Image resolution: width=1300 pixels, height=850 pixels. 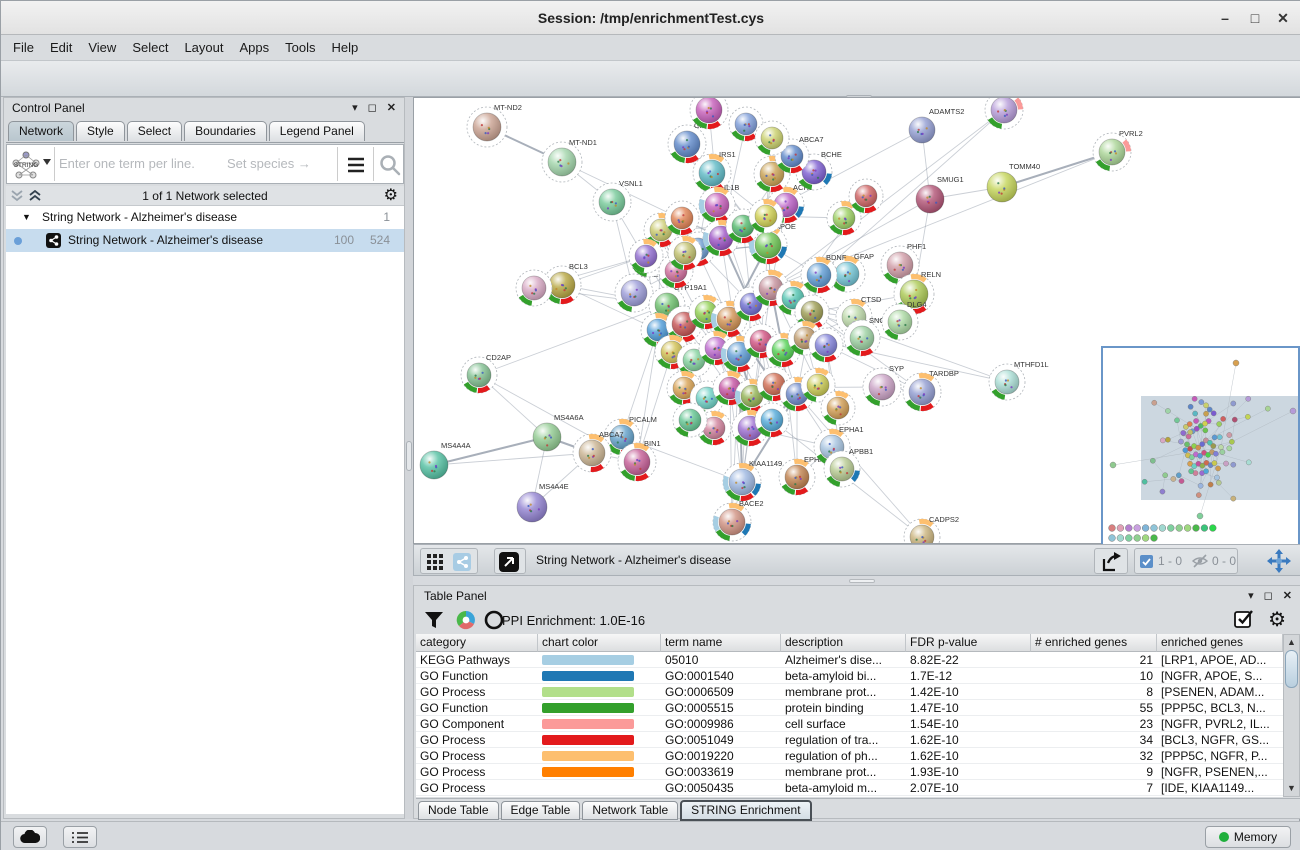 What do you see at coordinates (300, 47) in the screenshot?
I see `menu-tools: Tools` at bounding box center [300, 47].